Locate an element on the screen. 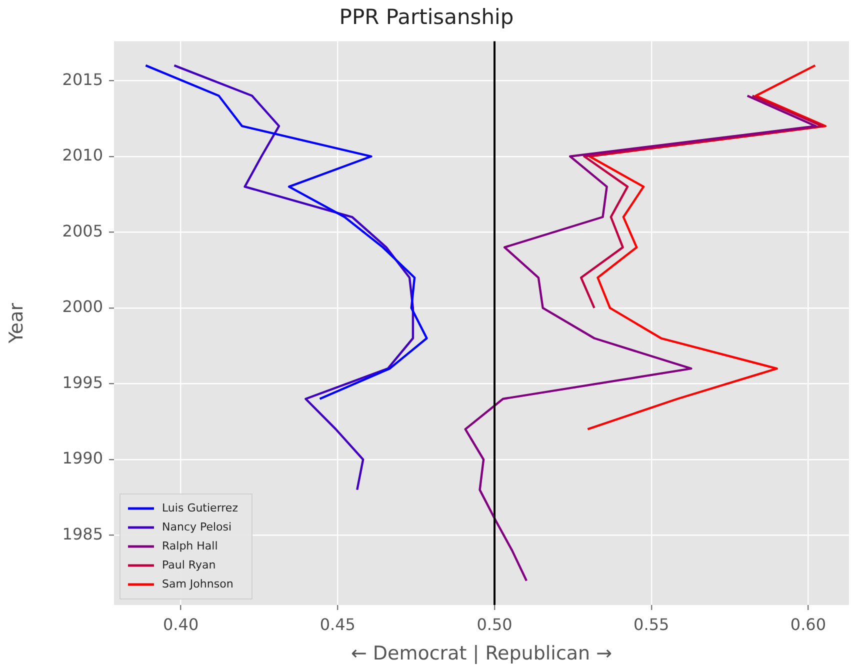 The image size is (851, 670). y-tick-label: 2005 is located at coordinates (82, 230).